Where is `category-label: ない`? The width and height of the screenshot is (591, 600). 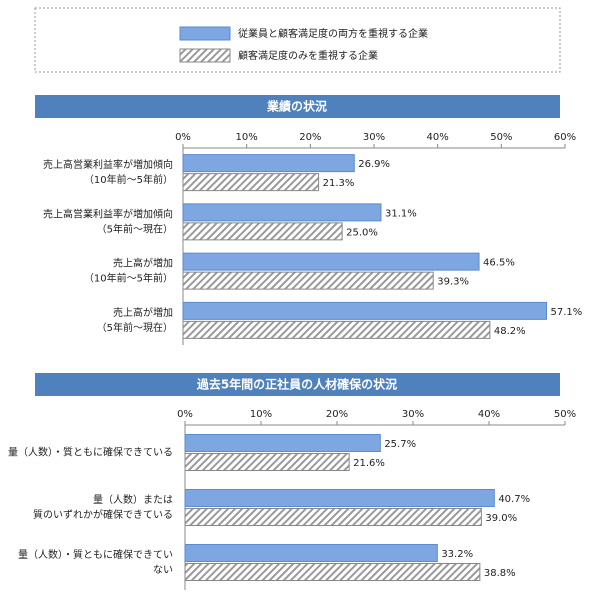
category-label: ない is located at coordinates (163, 570).